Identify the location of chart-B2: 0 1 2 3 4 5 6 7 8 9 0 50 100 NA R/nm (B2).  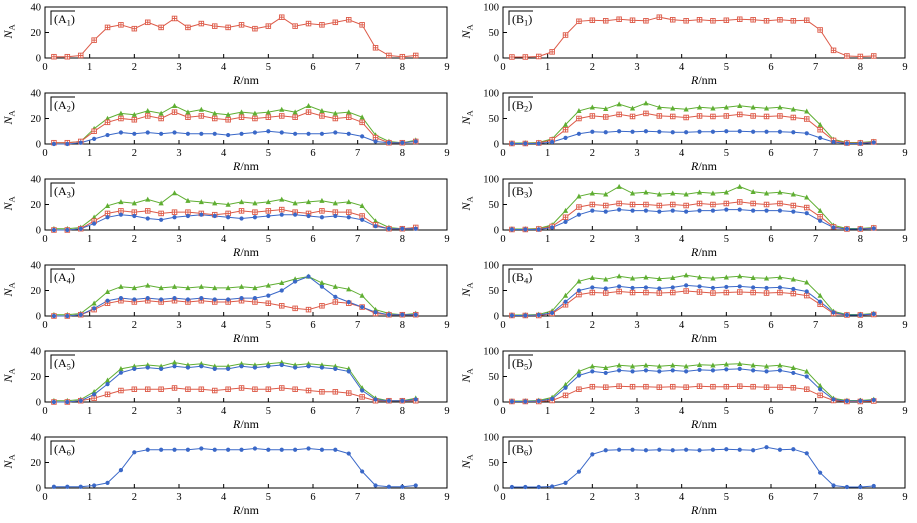
(686, 131).